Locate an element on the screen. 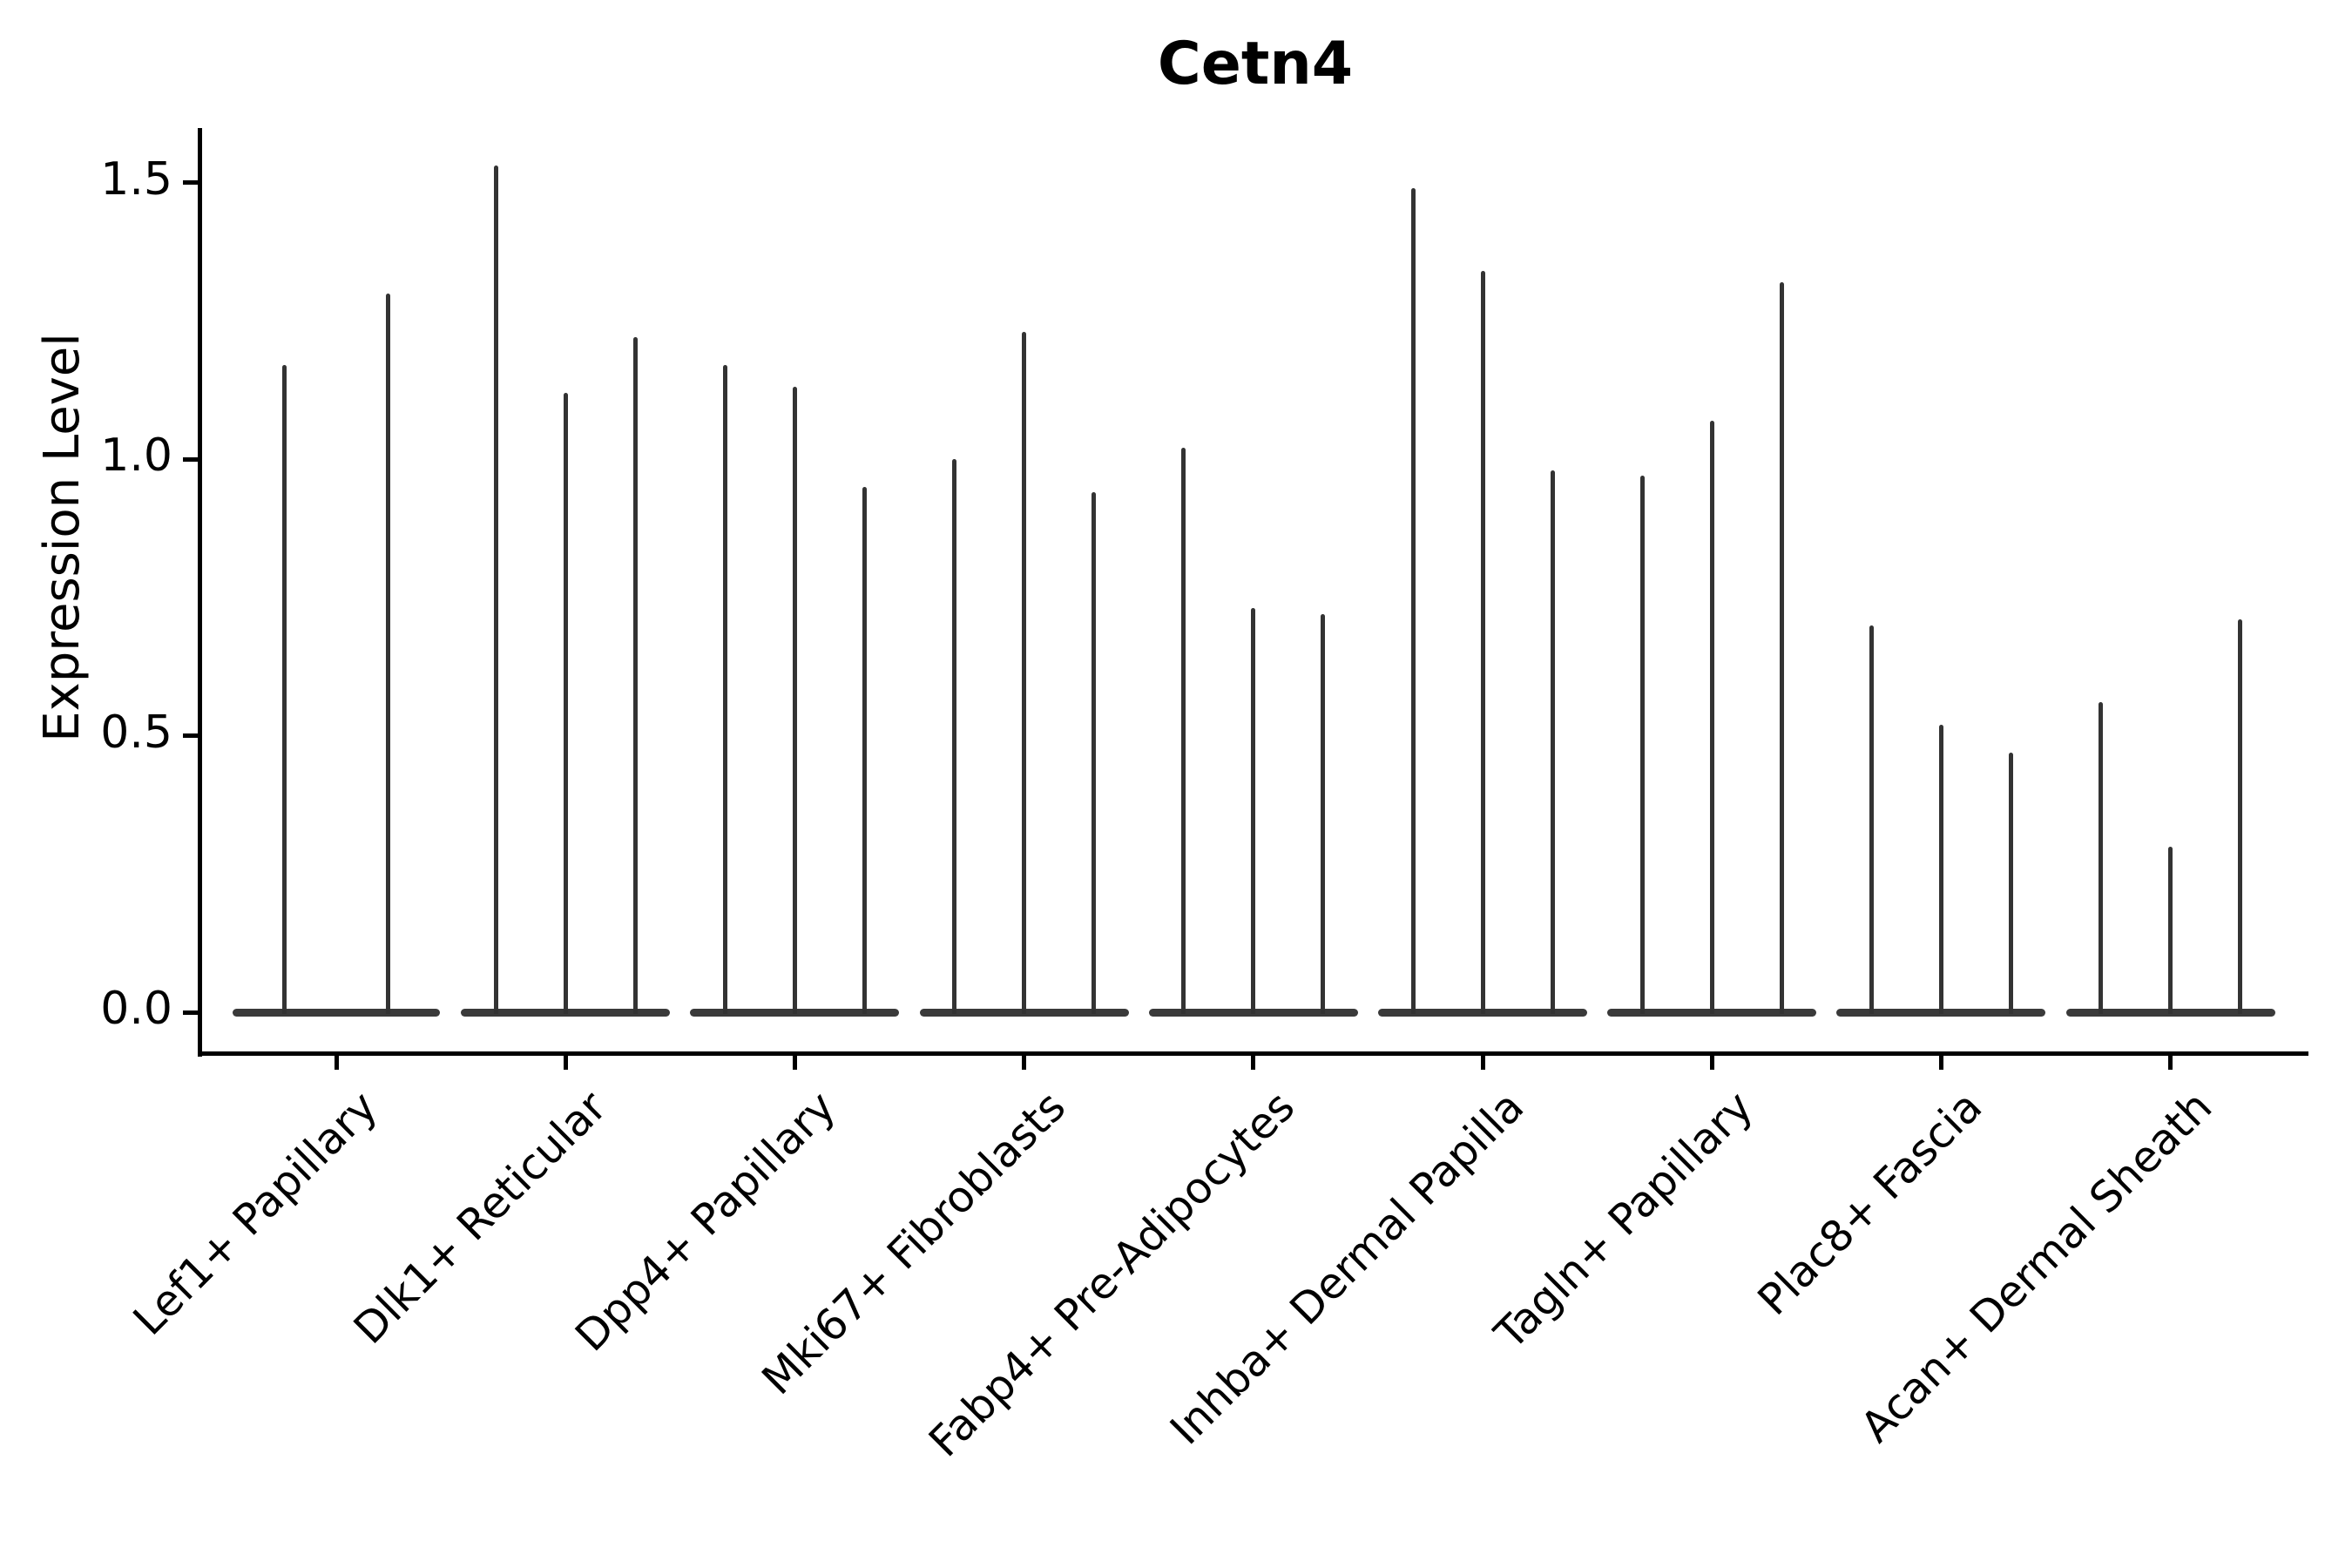 This screenshot has width=2352, height=1568. y-tick-label: 1.5 is located at coordinates (136, 179).